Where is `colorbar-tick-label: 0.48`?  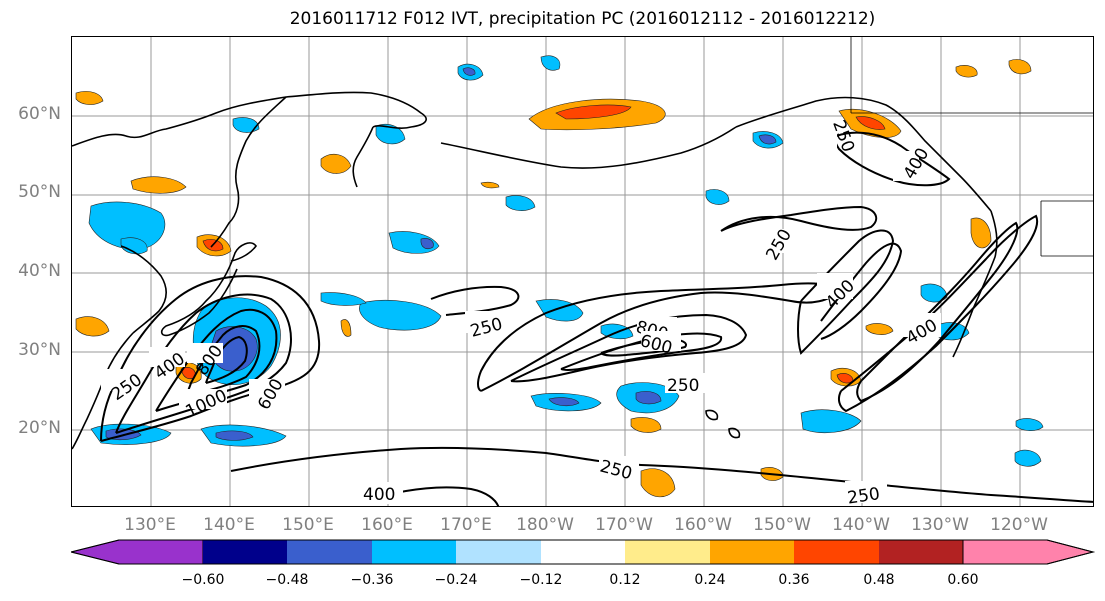
colorbar-tick-label: 0.48 is located at coordinates (879, 580).